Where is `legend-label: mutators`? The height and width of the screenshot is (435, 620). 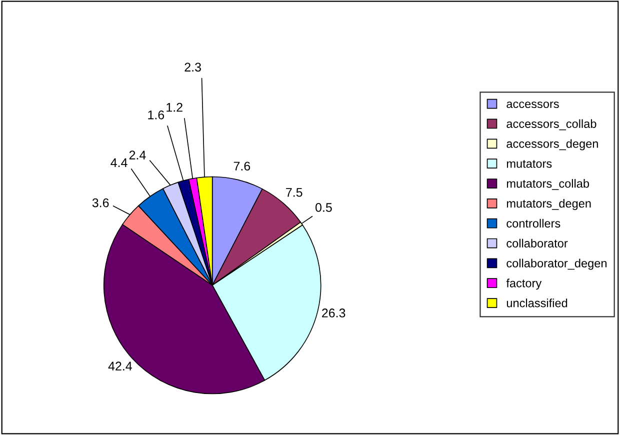
legend-label: mutators is located at coordinates (529, 164).